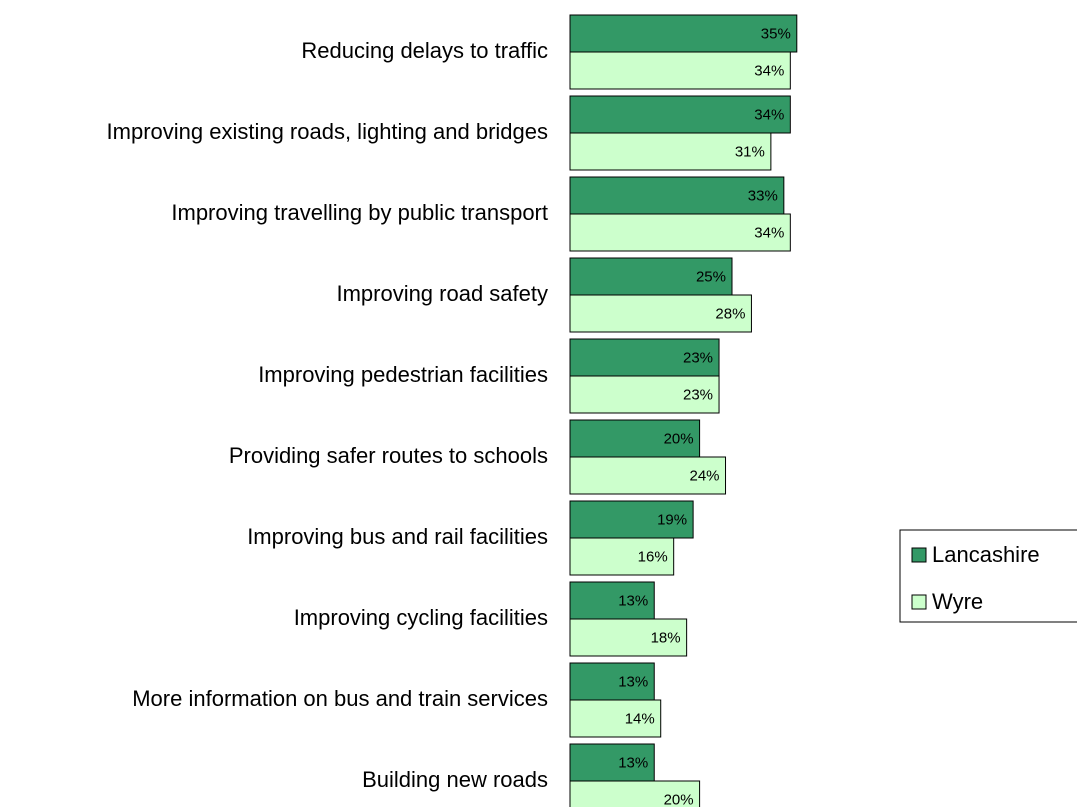 The image size is (1077, 807). What do you see at coordinates (986, 554) in the screenshot?
I see `legend-label: Lancashire` at bounding box center [986, 554].